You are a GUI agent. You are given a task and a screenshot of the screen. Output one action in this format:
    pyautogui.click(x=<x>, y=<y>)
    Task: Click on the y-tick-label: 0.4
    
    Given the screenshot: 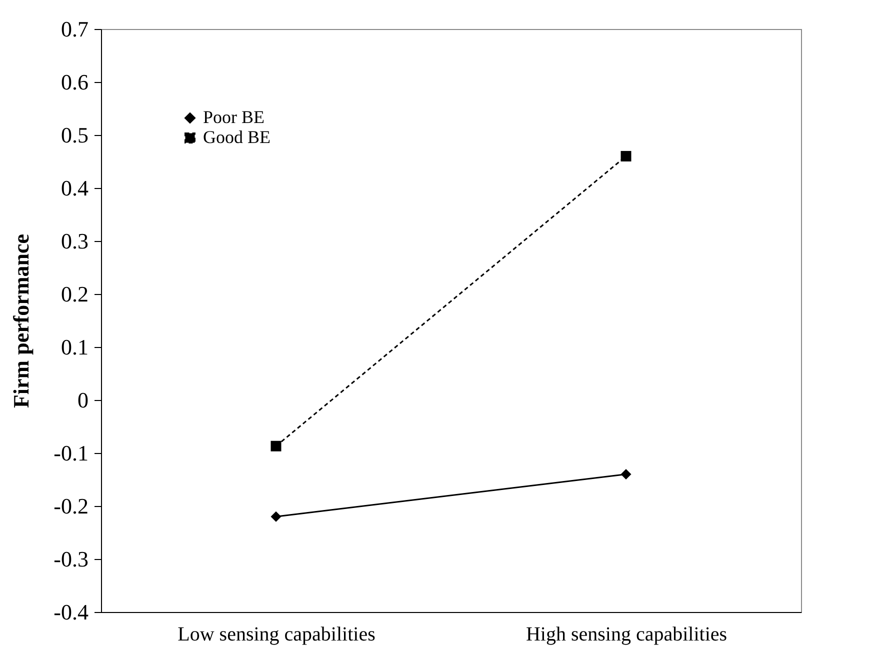 What is the action you would take?
    pyautogui.click(x=74, y=188)
    